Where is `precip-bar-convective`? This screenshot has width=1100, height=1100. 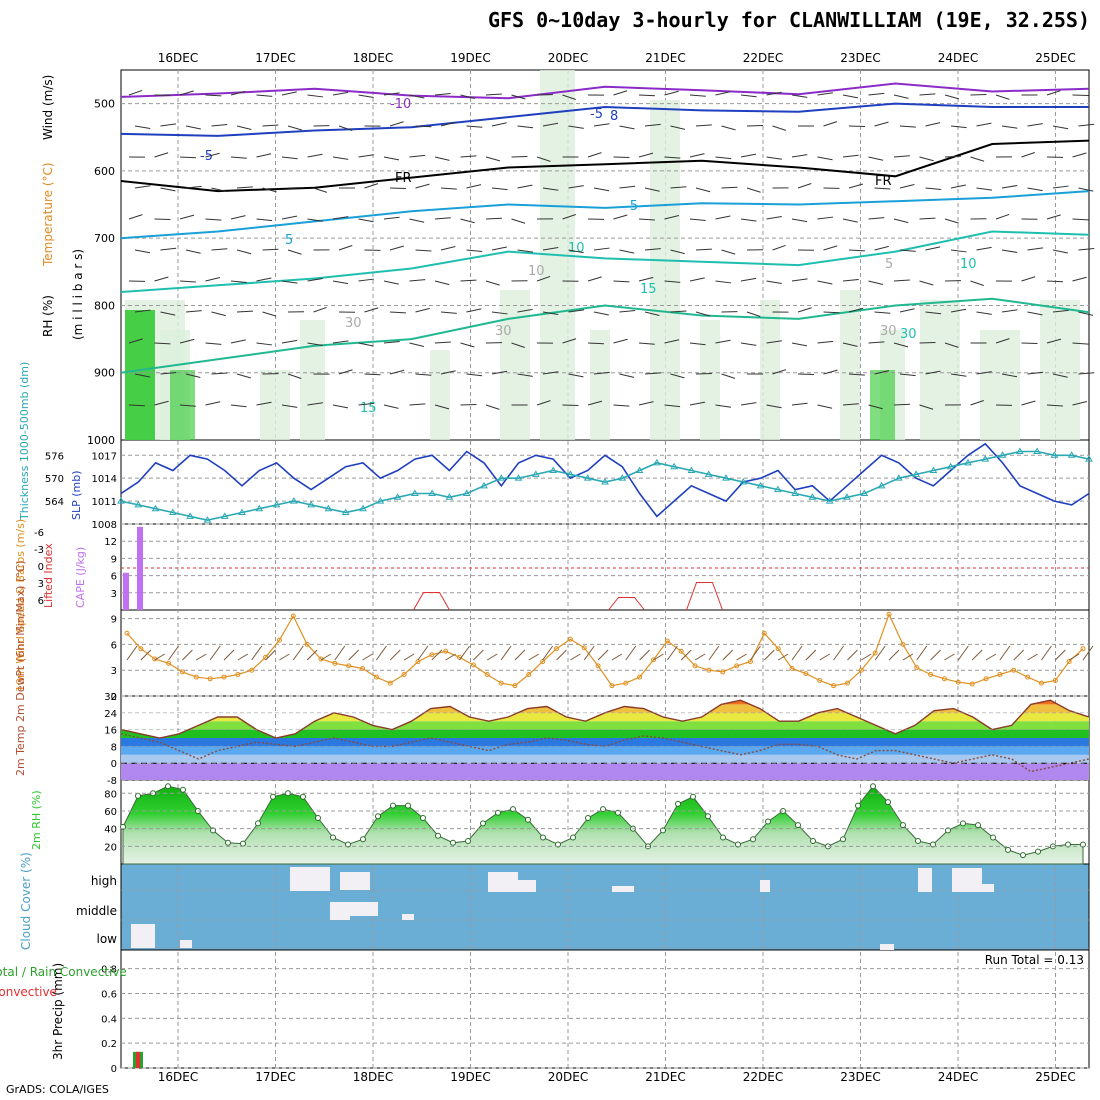
precip-bar-convective is located at coordinates (138, 1059).